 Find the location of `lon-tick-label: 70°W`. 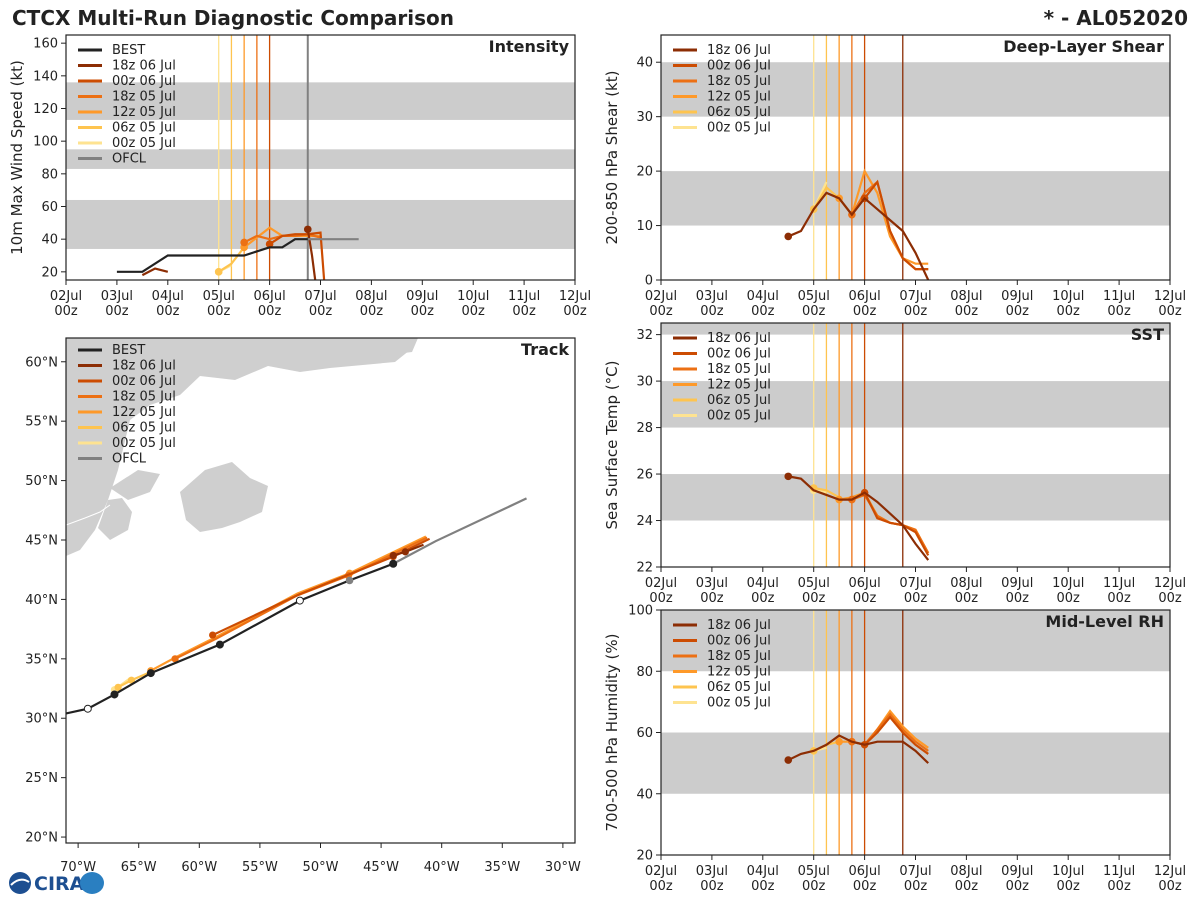

lon-tick-label: 70°W is located at coordinates (78, 867).